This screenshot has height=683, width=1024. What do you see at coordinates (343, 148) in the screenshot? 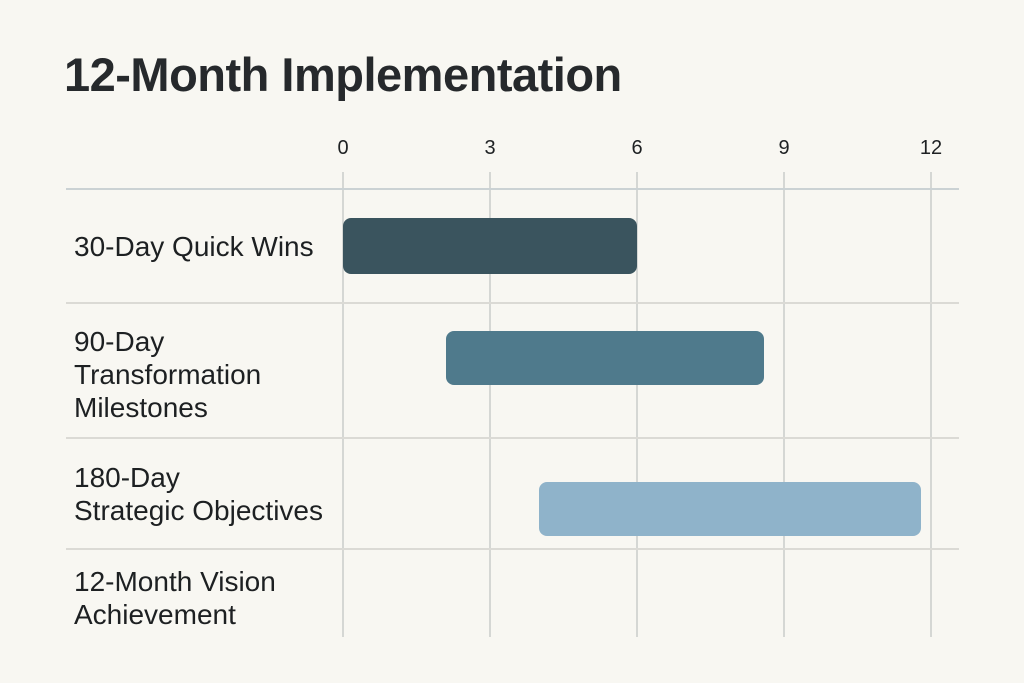
I see `x-axis-tick-label: 0` at bounding box center [343, 148].